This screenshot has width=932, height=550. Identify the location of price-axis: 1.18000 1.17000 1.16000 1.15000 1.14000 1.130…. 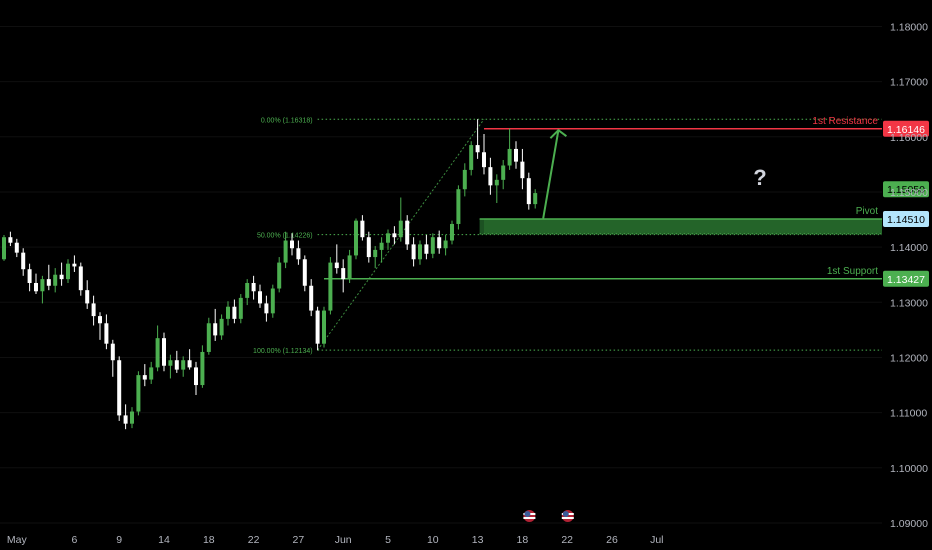
(909, 275).